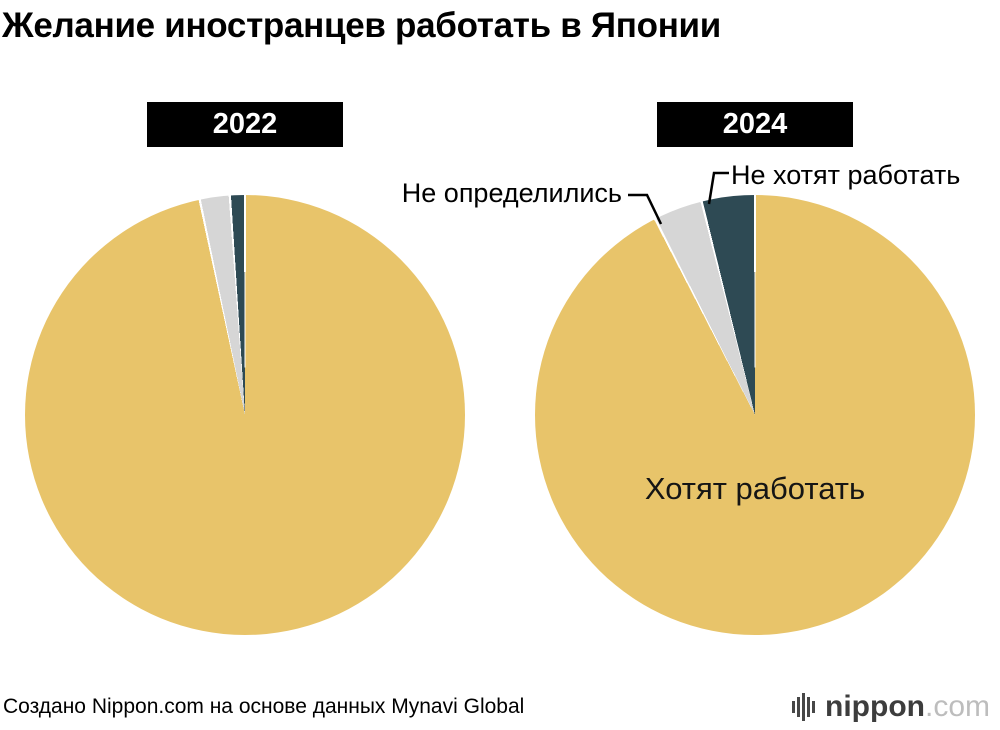 The image size is (1000, 730). I want to click on year-badge-2024: 2024, so click(755, 124).